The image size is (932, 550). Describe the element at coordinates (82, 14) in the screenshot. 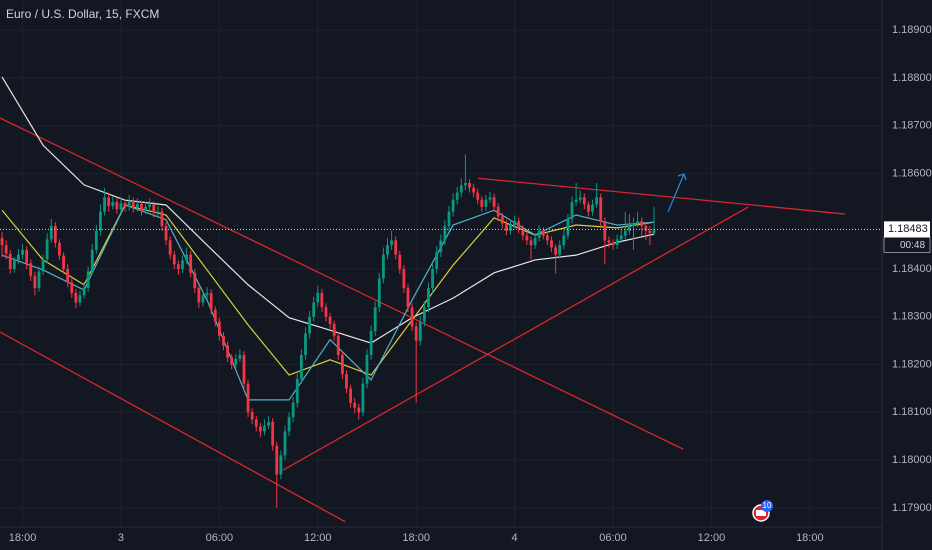

I see `chart-title: Euro / U.S. Dollar, 15, FXCM` at that location.